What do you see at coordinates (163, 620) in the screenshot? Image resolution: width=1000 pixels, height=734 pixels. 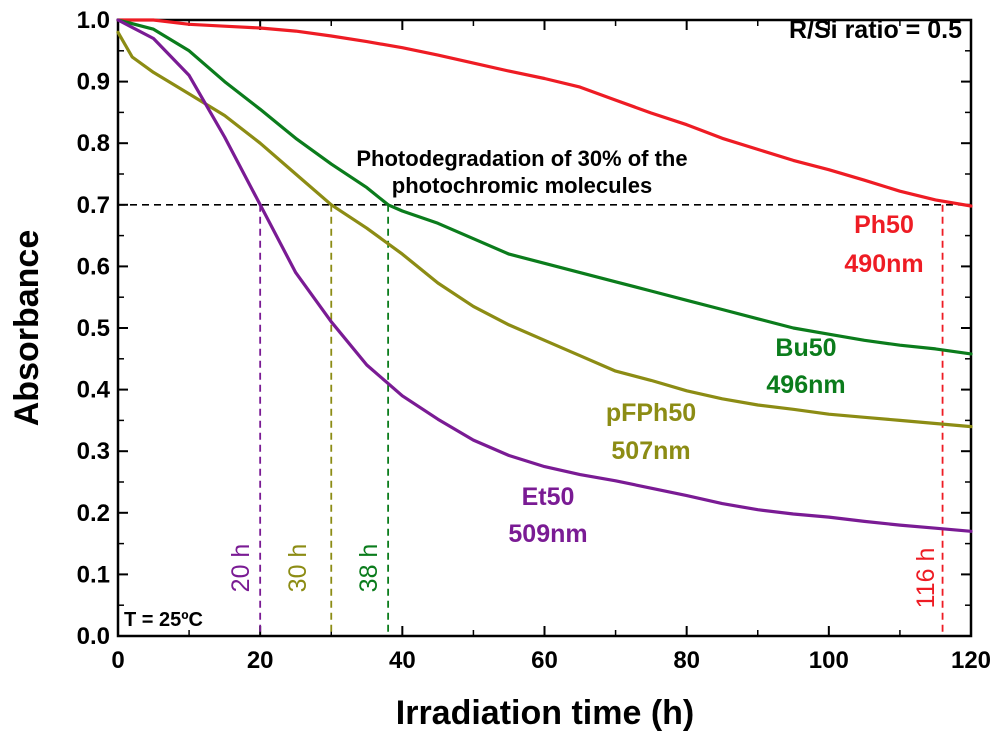 I see `temperature-annotation: T = 25ºC` at bounding box center [163, 620].